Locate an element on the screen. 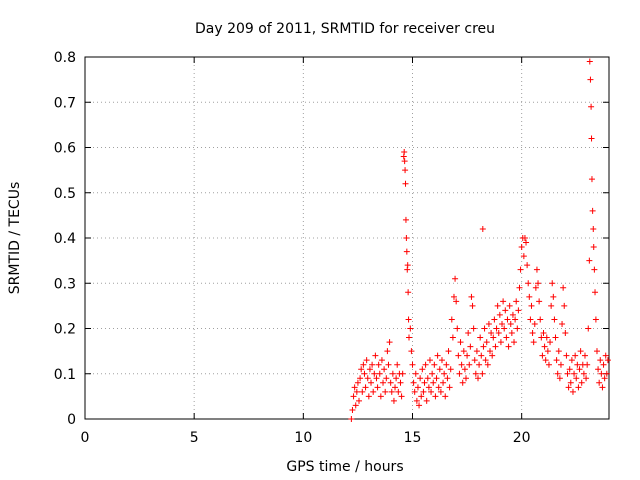 The image size is (640, 480). y-tick-label: 0.6 is located at coordinates (65, 149).